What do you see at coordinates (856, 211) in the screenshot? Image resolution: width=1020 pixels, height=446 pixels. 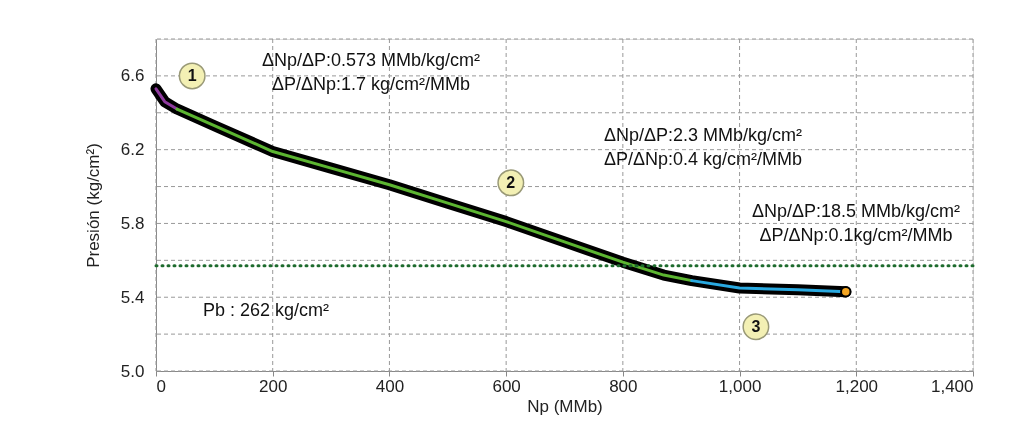 I see `annotation: ΔNp/ΔP:18.5 MMb/kg/cm²` at bounding box center [856, 211].